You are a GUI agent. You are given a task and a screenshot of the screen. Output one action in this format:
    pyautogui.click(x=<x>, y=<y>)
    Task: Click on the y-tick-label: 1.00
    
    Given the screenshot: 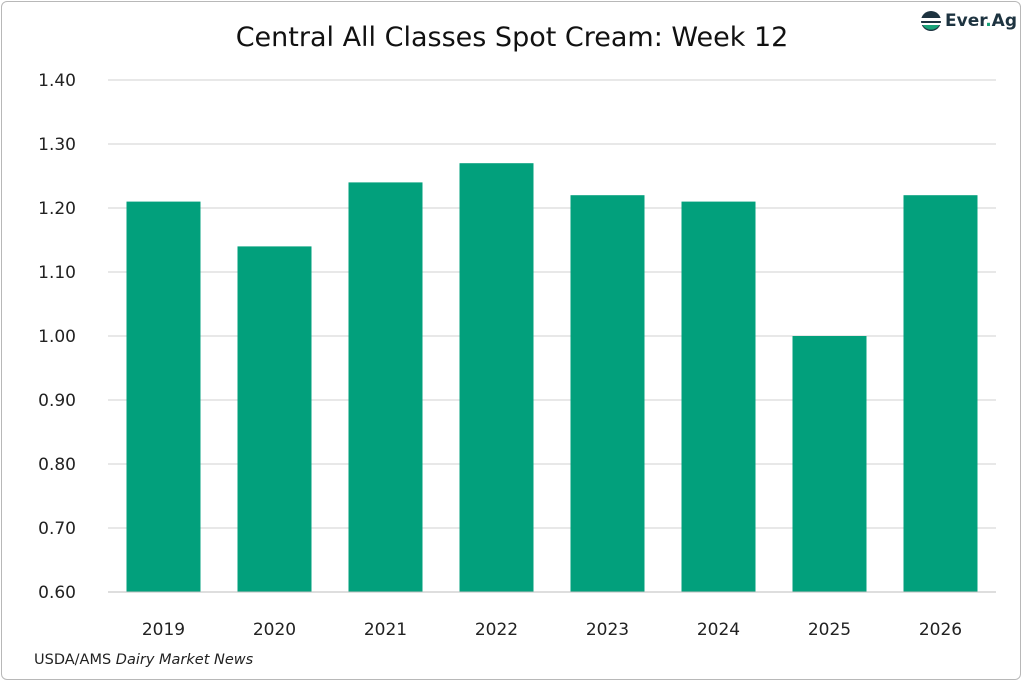 What is the action you would take?
    pyautogui.click(x=57, y=337)
    